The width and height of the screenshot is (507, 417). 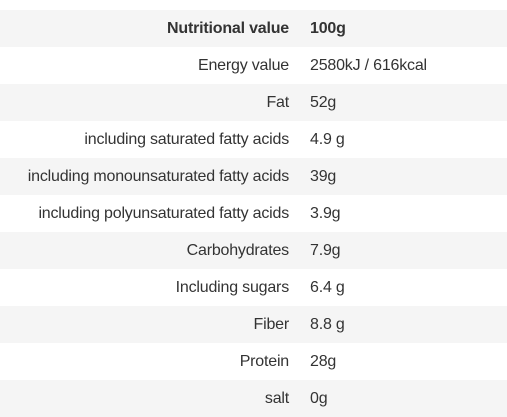 What do you see at coordinates (327, 287) in the screenshot?
I see `row-value: 6.4 g` at bounding box center [327, 287].